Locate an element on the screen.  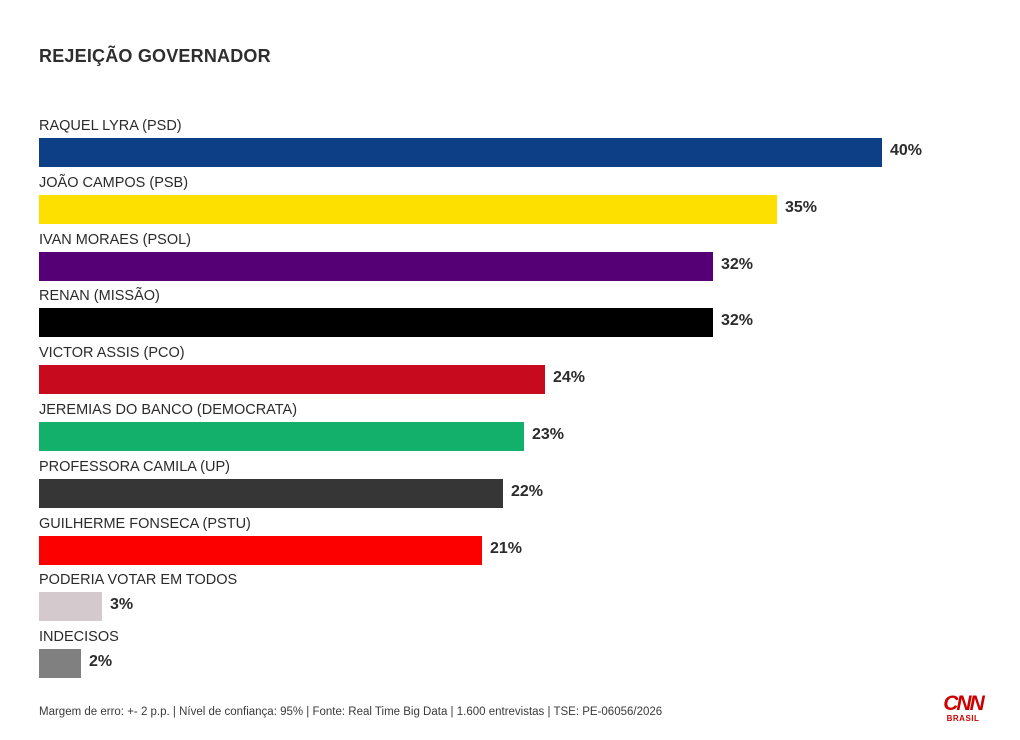
bar-value-label: 24% is located at coordinates (569, 378).